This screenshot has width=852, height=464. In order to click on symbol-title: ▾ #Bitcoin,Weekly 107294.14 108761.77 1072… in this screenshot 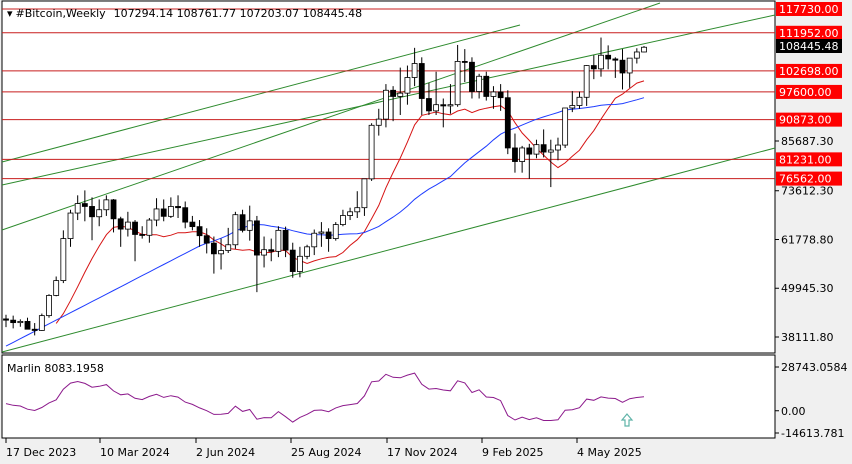, I will do `click(184, 13)`.